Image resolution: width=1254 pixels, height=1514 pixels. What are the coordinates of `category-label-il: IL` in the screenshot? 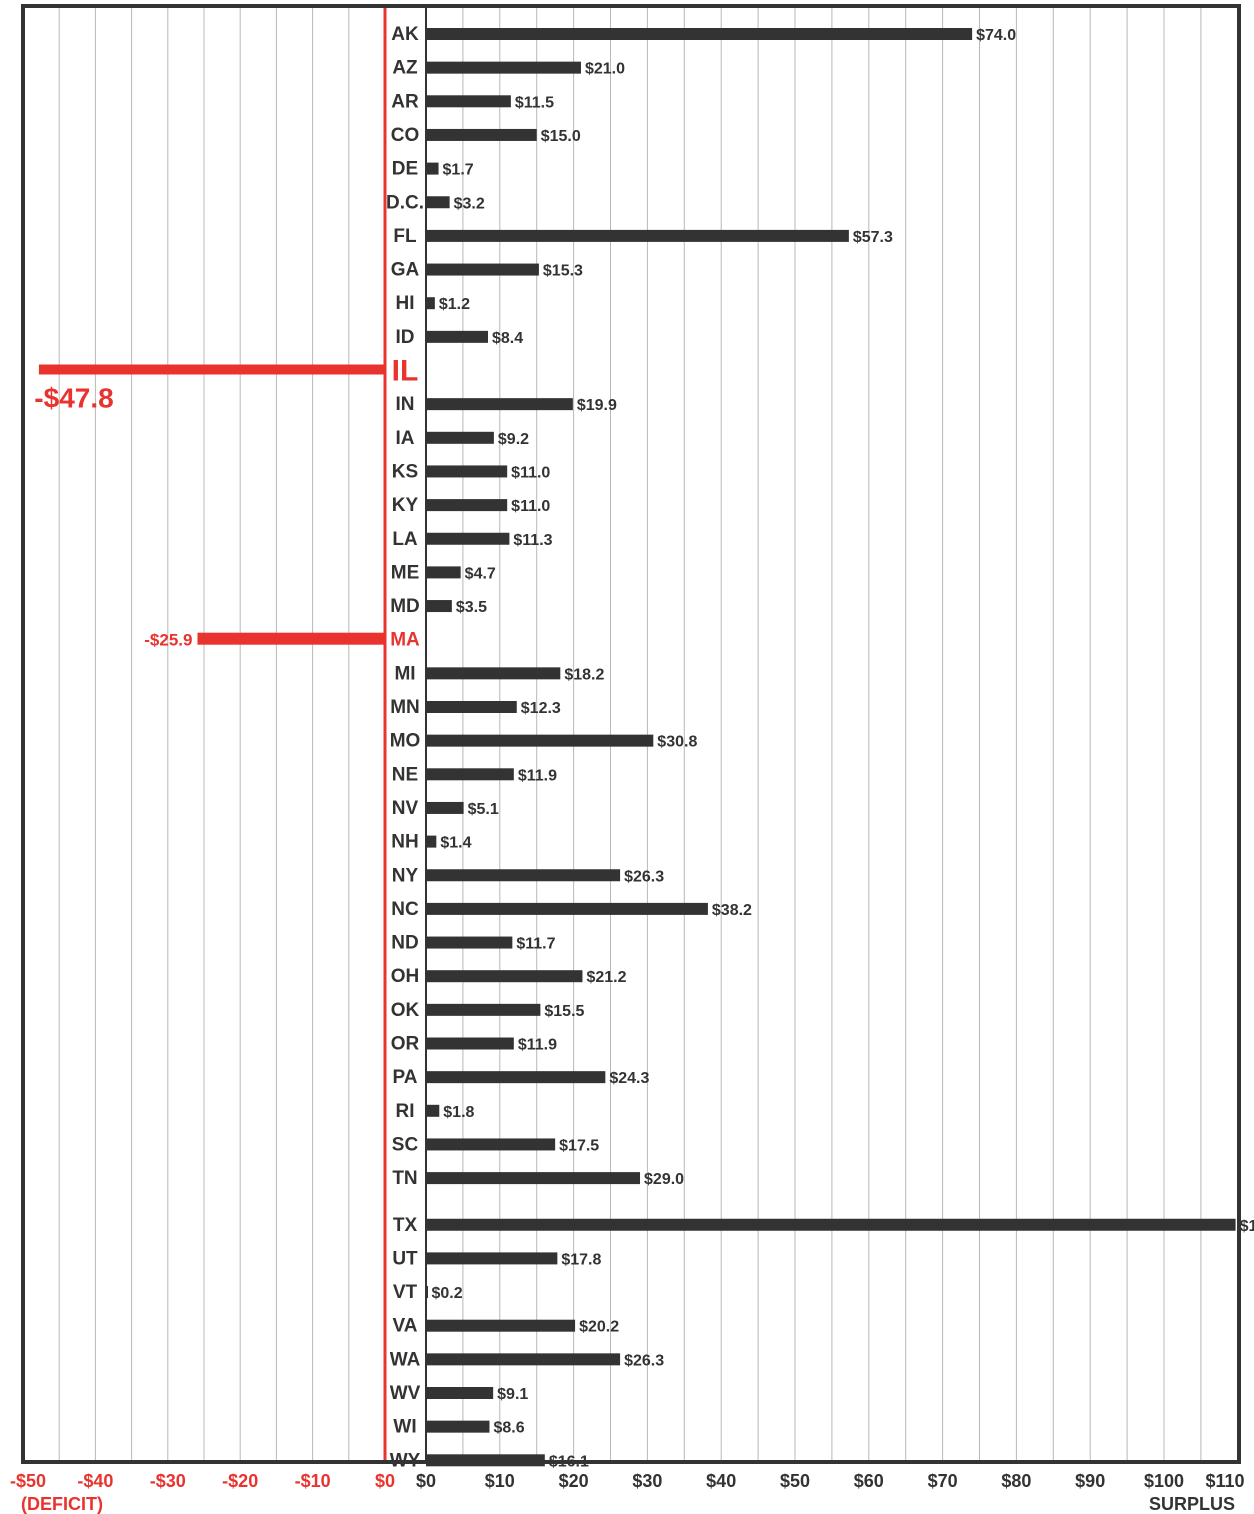 It's located at (405, 371).